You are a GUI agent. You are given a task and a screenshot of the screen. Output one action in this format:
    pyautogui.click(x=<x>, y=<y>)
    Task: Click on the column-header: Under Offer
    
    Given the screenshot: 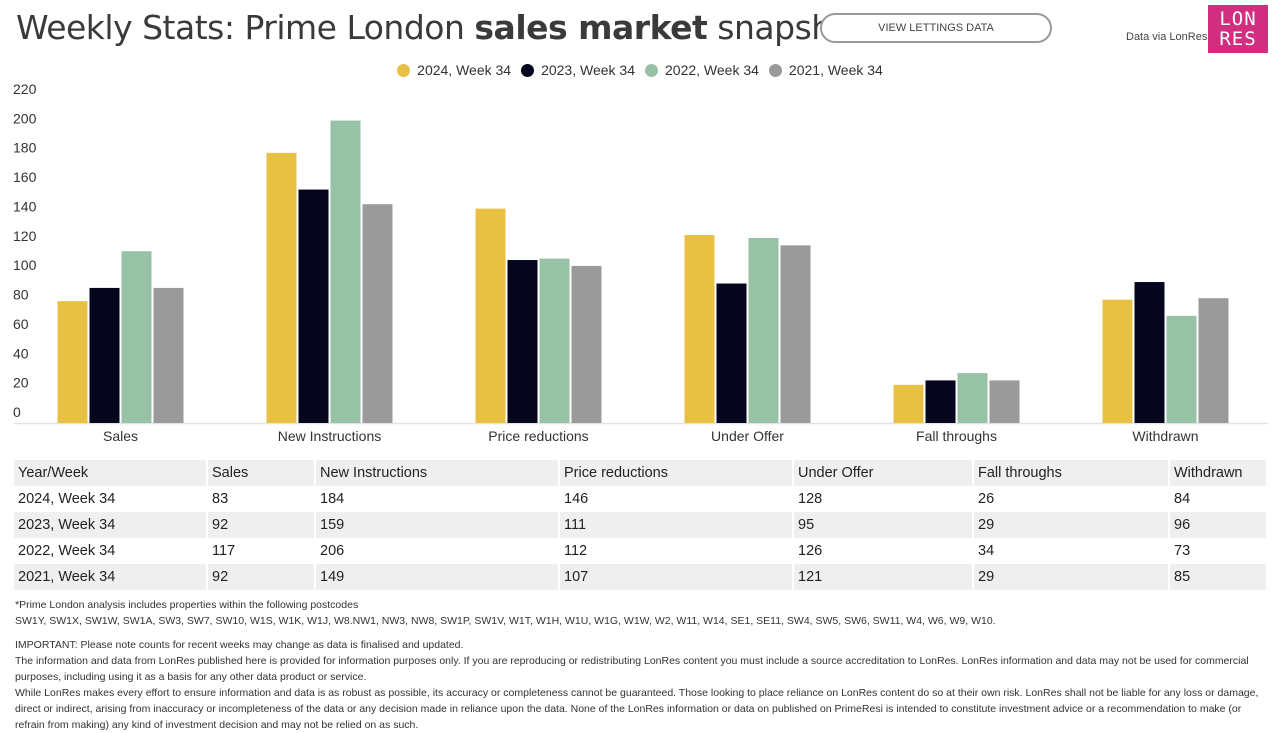 What is the action you would take?
    pyautogui.click(x=884, y=473)
    